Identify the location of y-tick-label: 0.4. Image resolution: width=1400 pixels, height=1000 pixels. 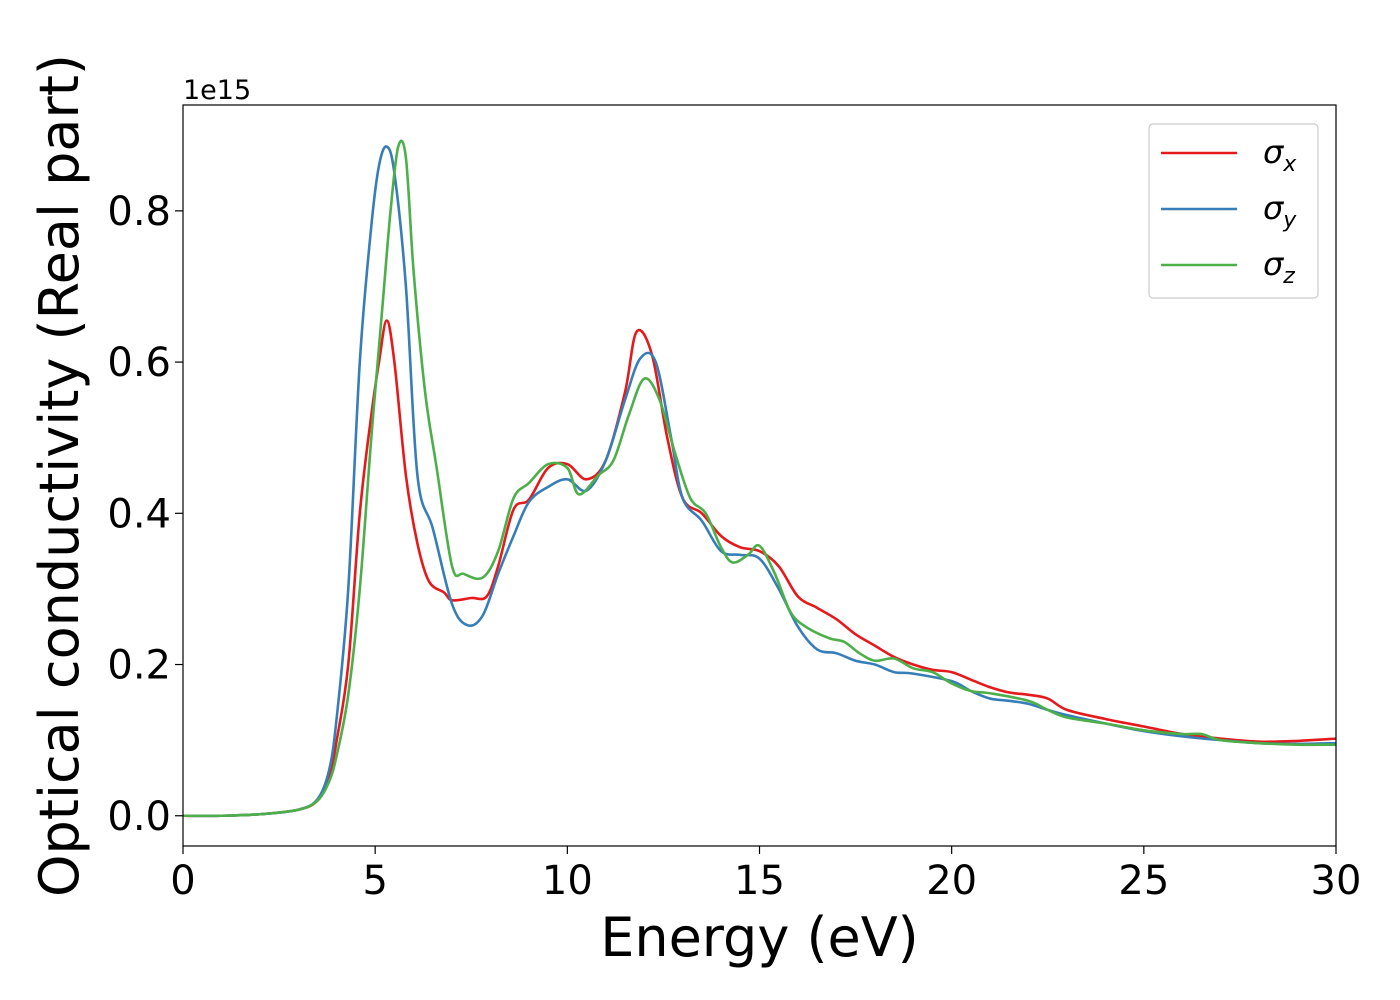
(139, 514).